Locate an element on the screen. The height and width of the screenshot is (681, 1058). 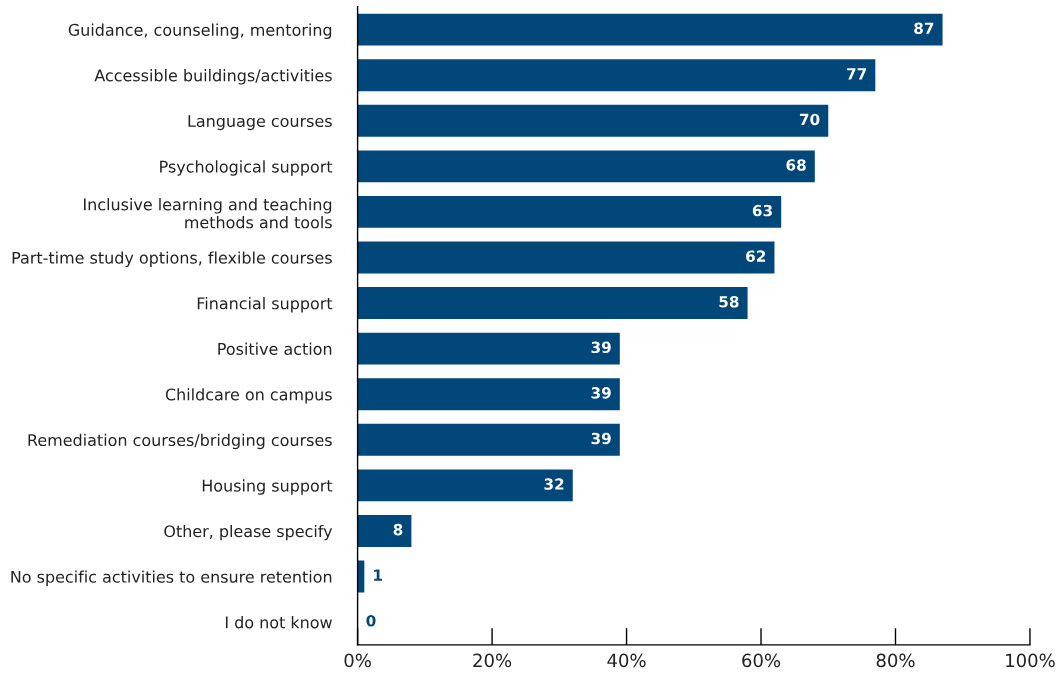
y-tick-label: No specific activities to ensure retention is located at coordinates (171, 578).